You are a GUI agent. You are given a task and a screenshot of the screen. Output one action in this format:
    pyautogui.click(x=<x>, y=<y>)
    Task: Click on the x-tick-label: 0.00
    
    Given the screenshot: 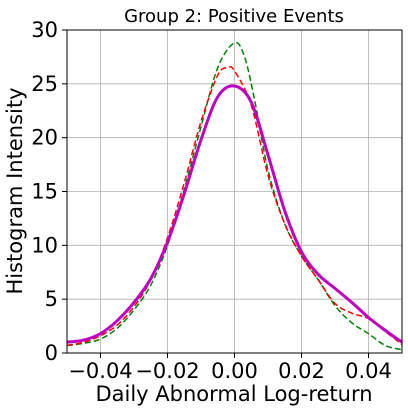 What is the action you would take?
    pyautogui.click(x=234, y=371)
    